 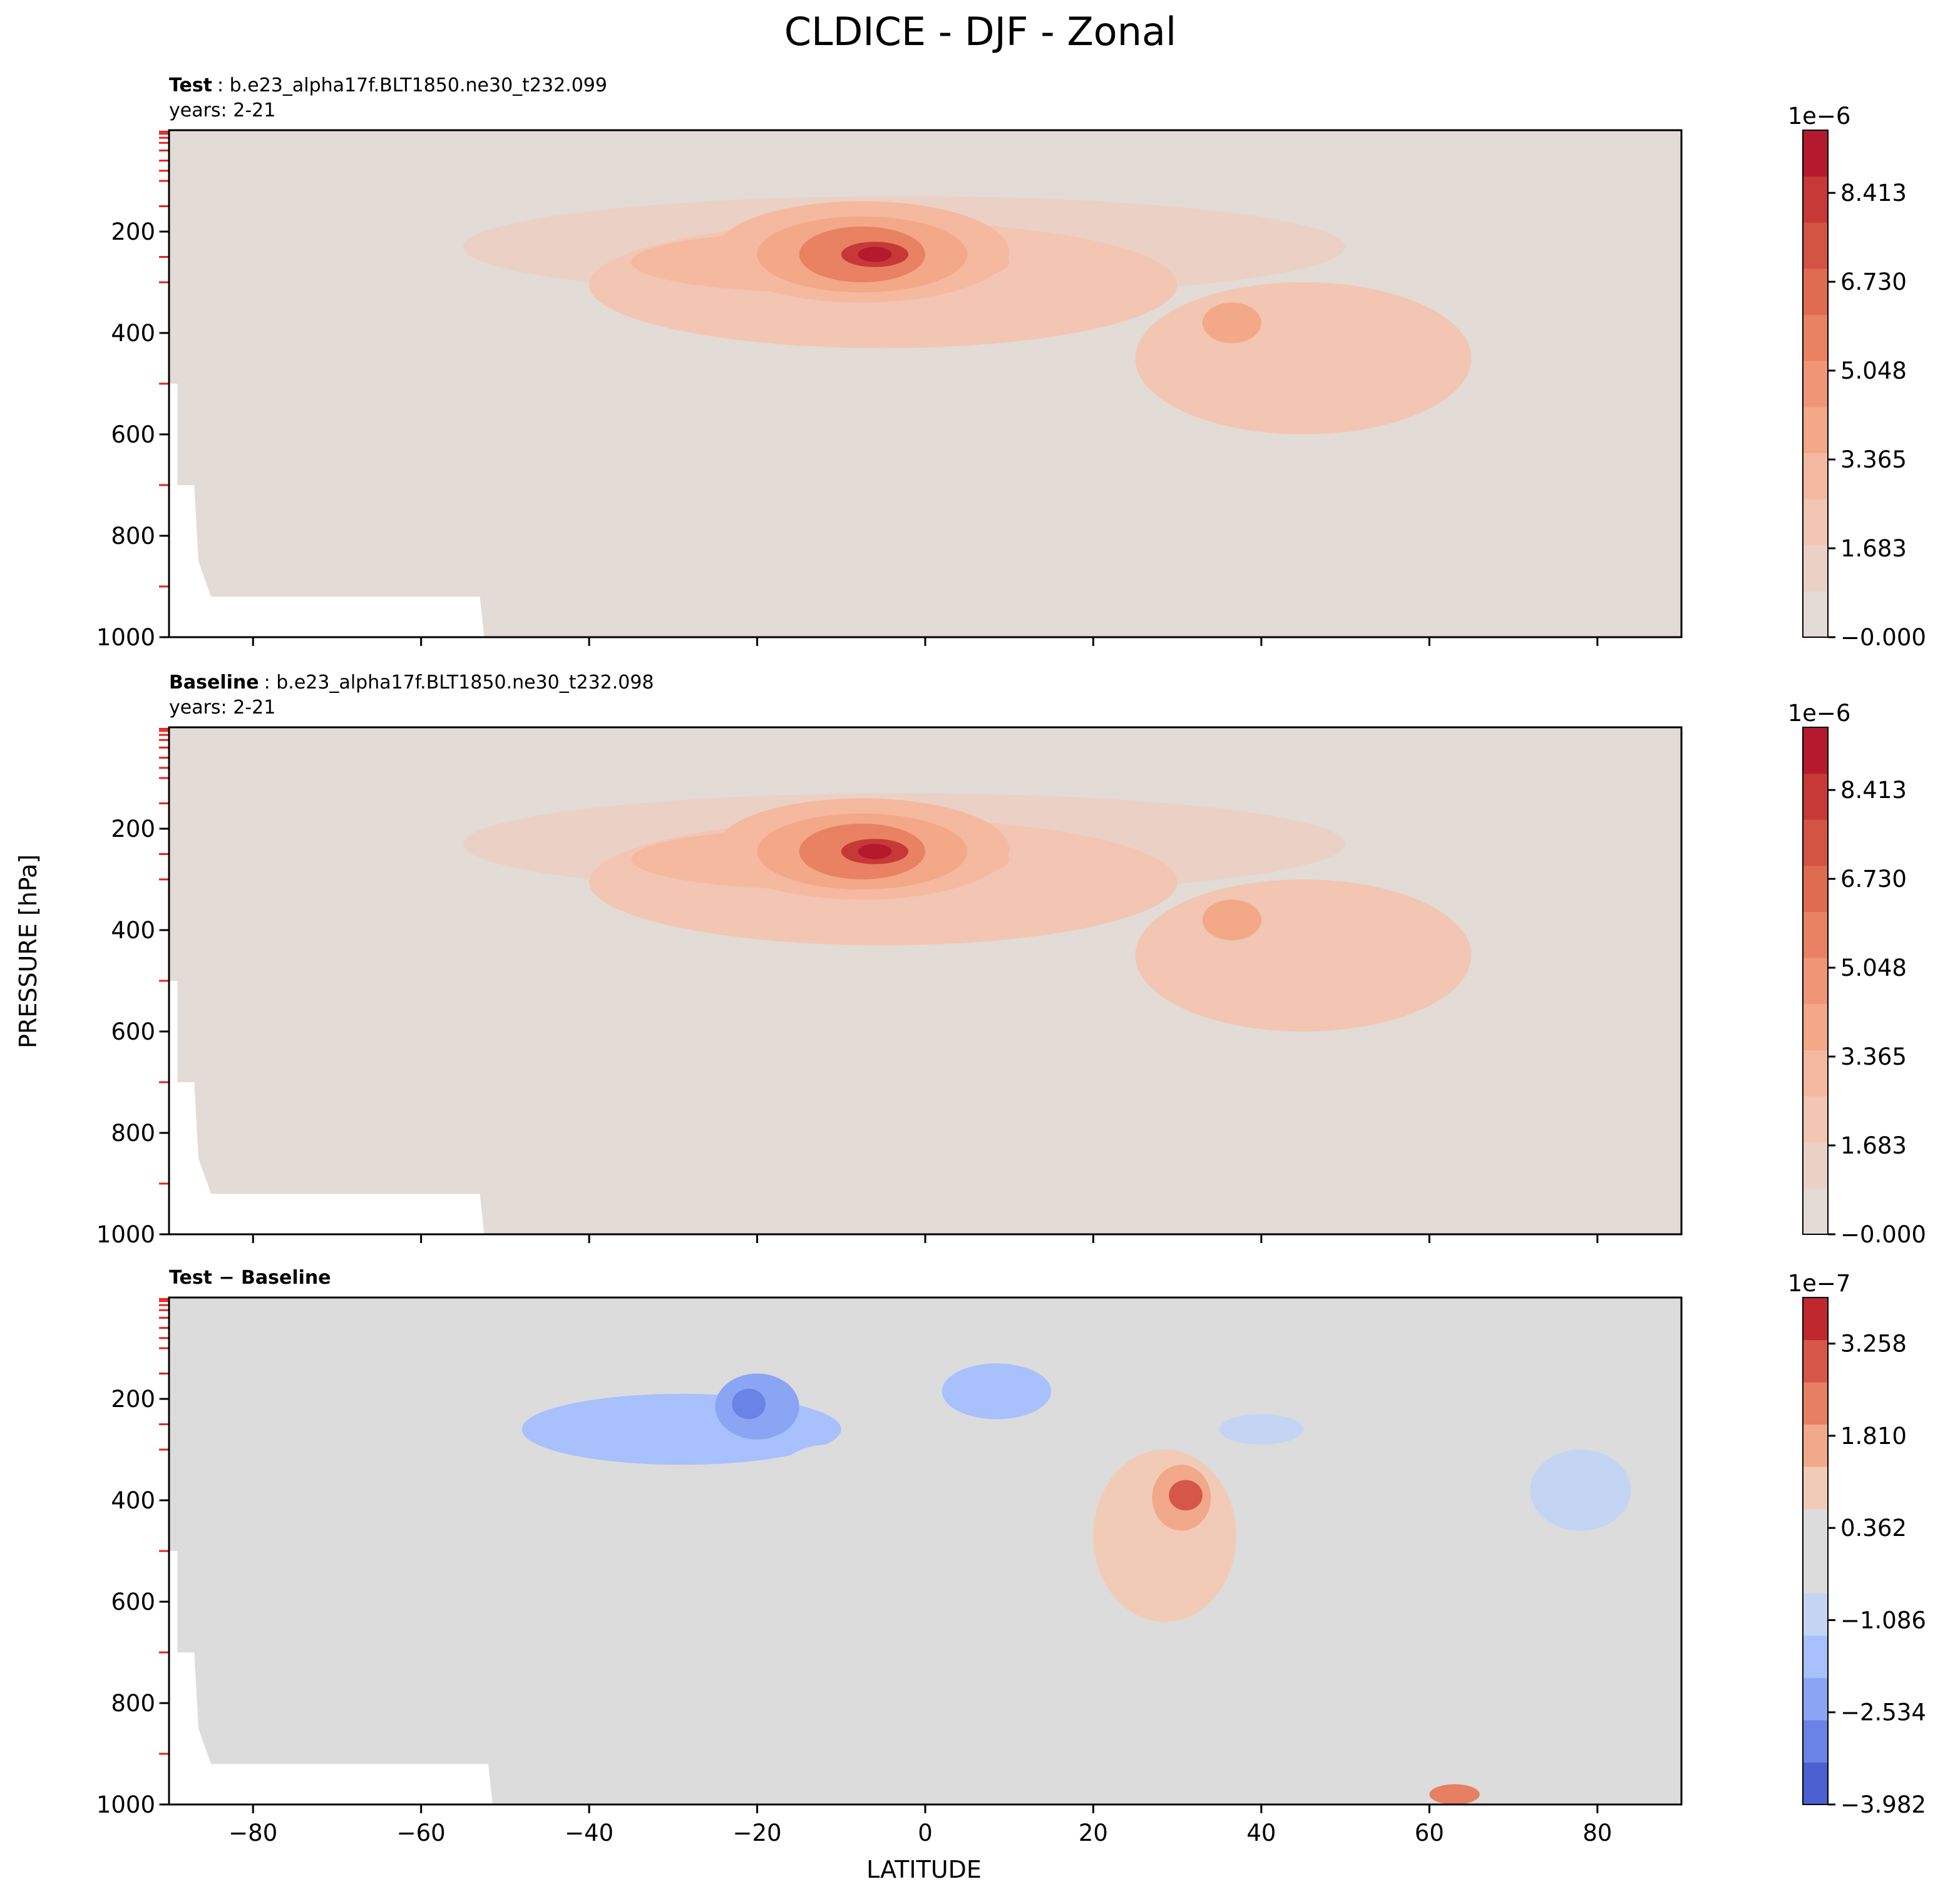 What do you see at coordinates (421, 1833) in the screenshot?
I see `x-tick-label: −60` at bounding box center [421, 1833].